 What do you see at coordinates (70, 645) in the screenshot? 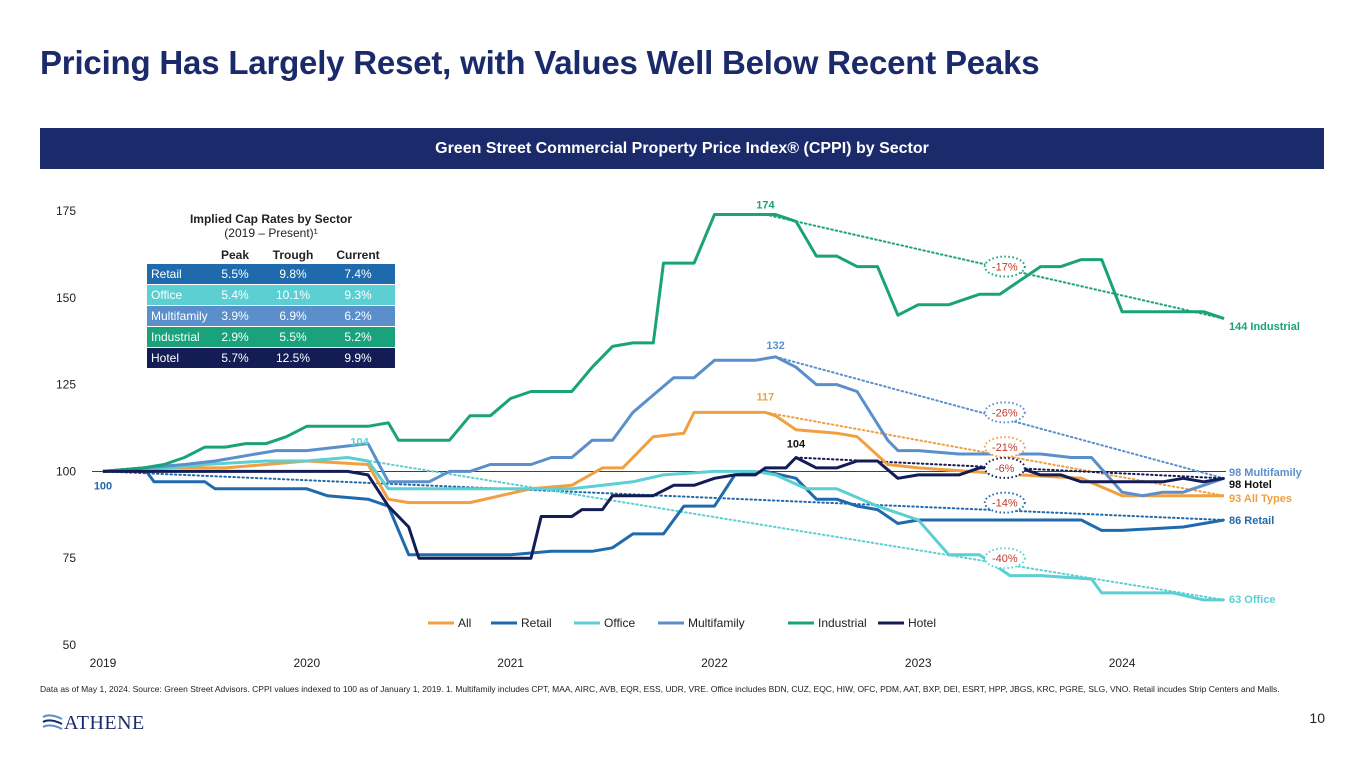
I see `y-tick-label: 50` at bounding box center [70, 645].